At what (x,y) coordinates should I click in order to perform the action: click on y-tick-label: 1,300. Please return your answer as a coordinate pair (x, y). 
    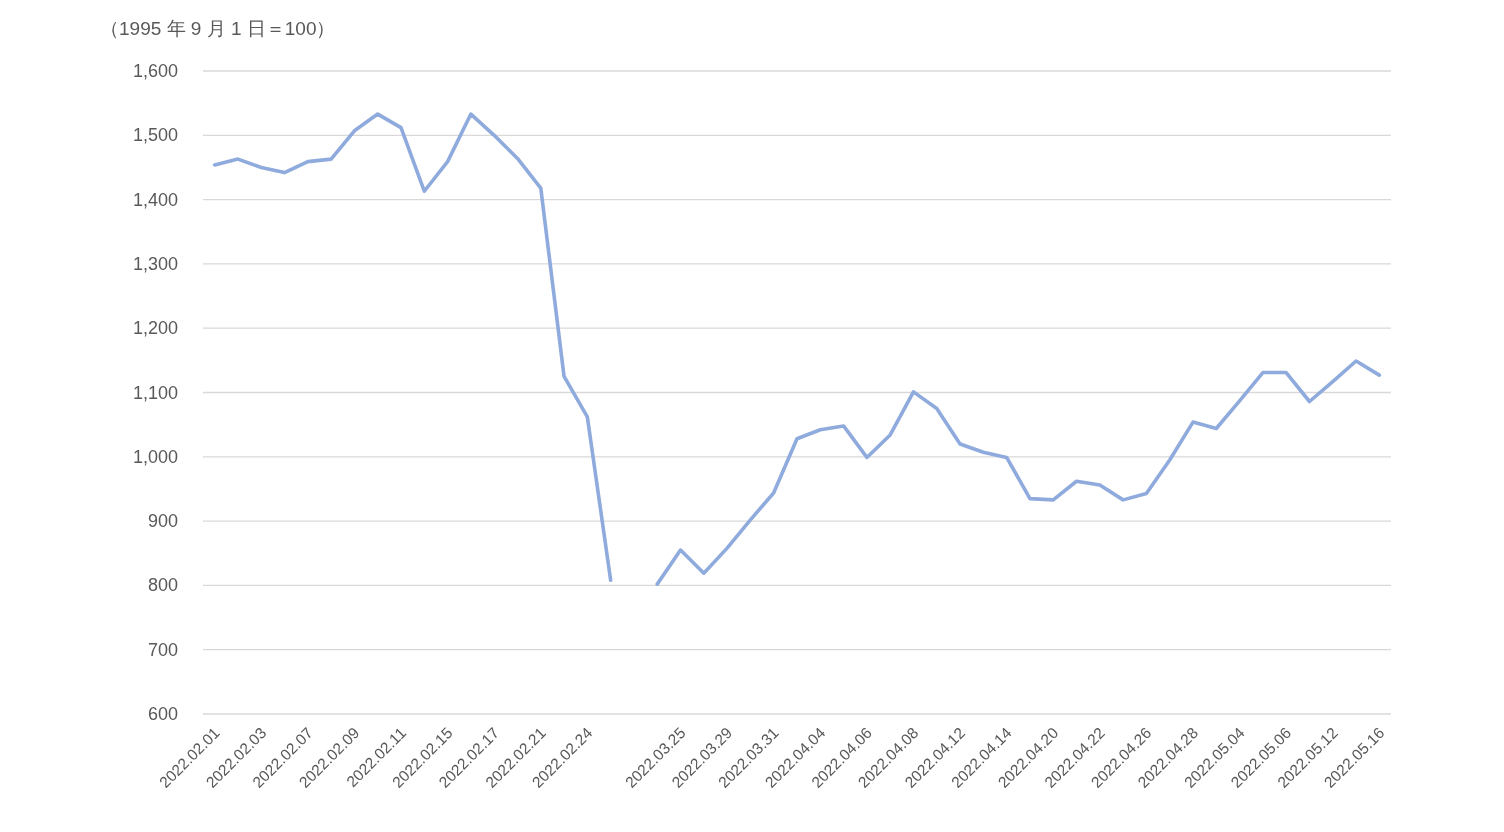
    Looking at the image, I should click on (155, 263).